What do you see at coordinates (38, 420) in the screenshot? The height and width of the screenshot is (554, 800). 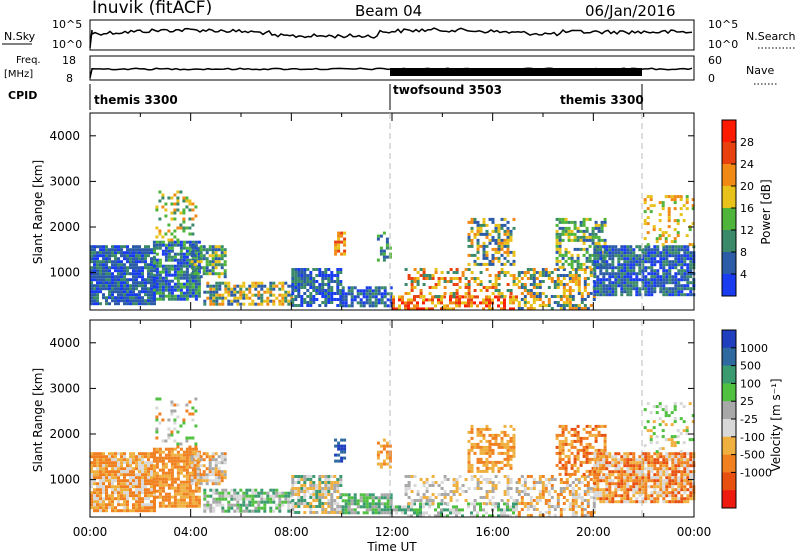 I see `velocity-ylabel: Slant Range [km]` at bounding box center [38, 420].